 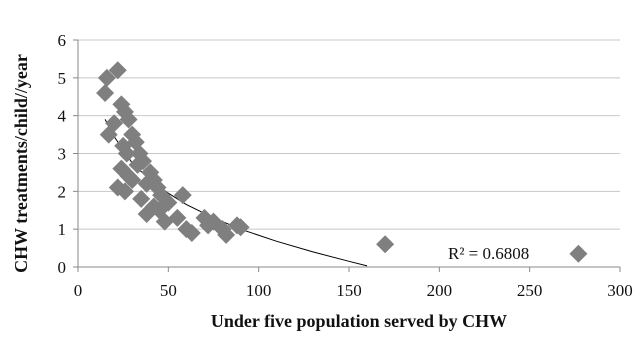 I want to click on x-tick-label: 200, so click(x=440, y=290).